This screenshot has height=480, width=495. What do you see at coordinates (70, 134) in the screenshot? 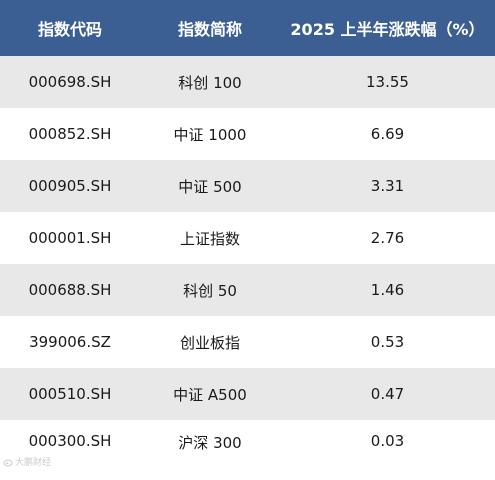
I see `cell-index-code: 000852.SH` at bounding box center [70, 134].